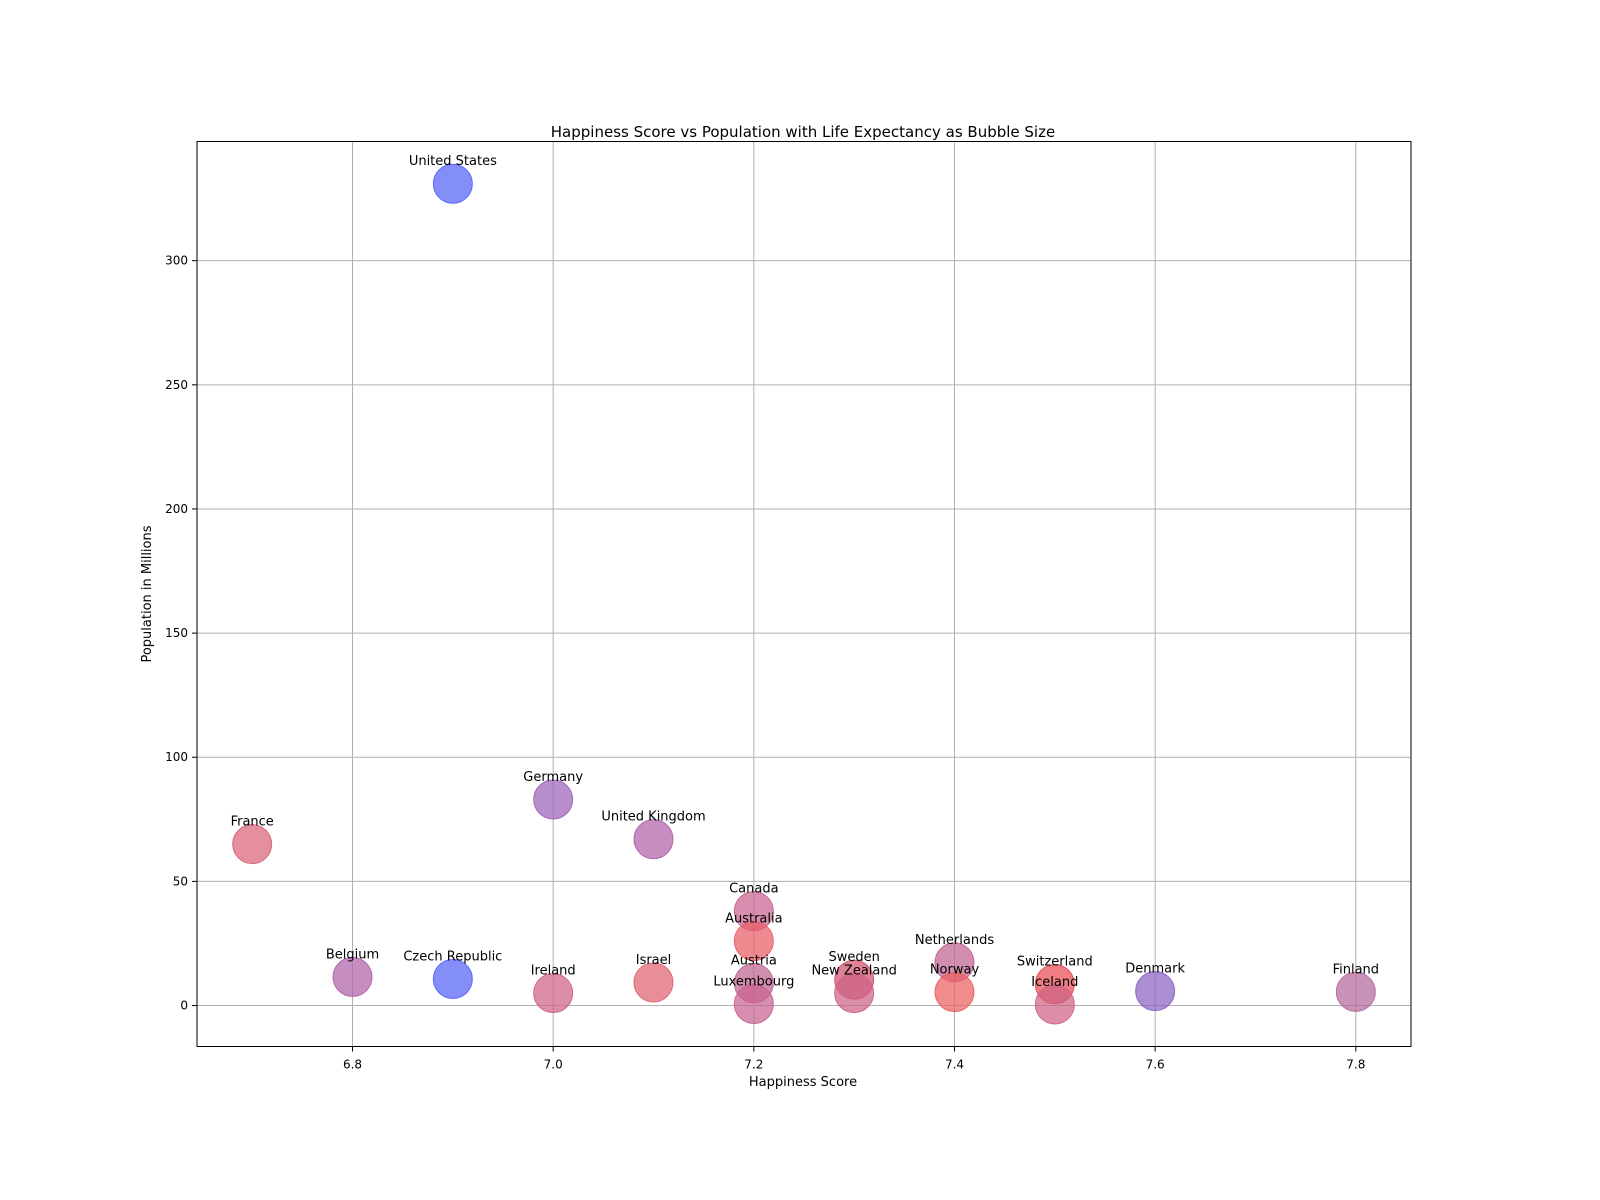 This screenshot has height=1200, width=1600. Describe the element at coordinates (803, 1082) in the screenshot. I see `x-axis-label: Happiness Score` at that location.